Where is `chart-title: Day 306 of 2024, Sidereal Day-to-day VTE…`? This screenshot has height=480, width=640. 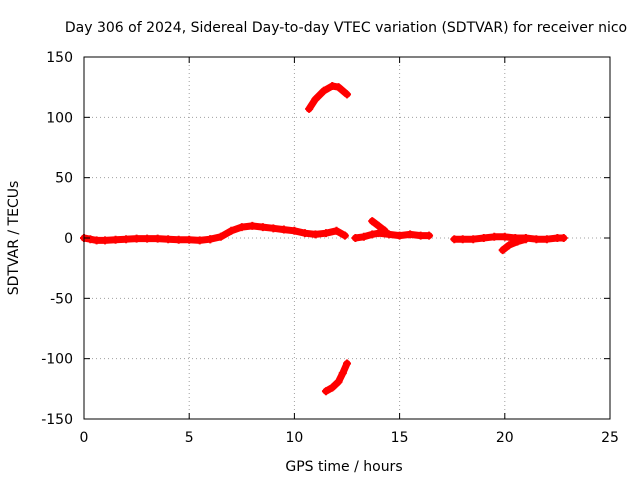 chart-title: Day 306 of 2024, Sidereal Day-to-day VTE… is located at coordinates (346, 28).